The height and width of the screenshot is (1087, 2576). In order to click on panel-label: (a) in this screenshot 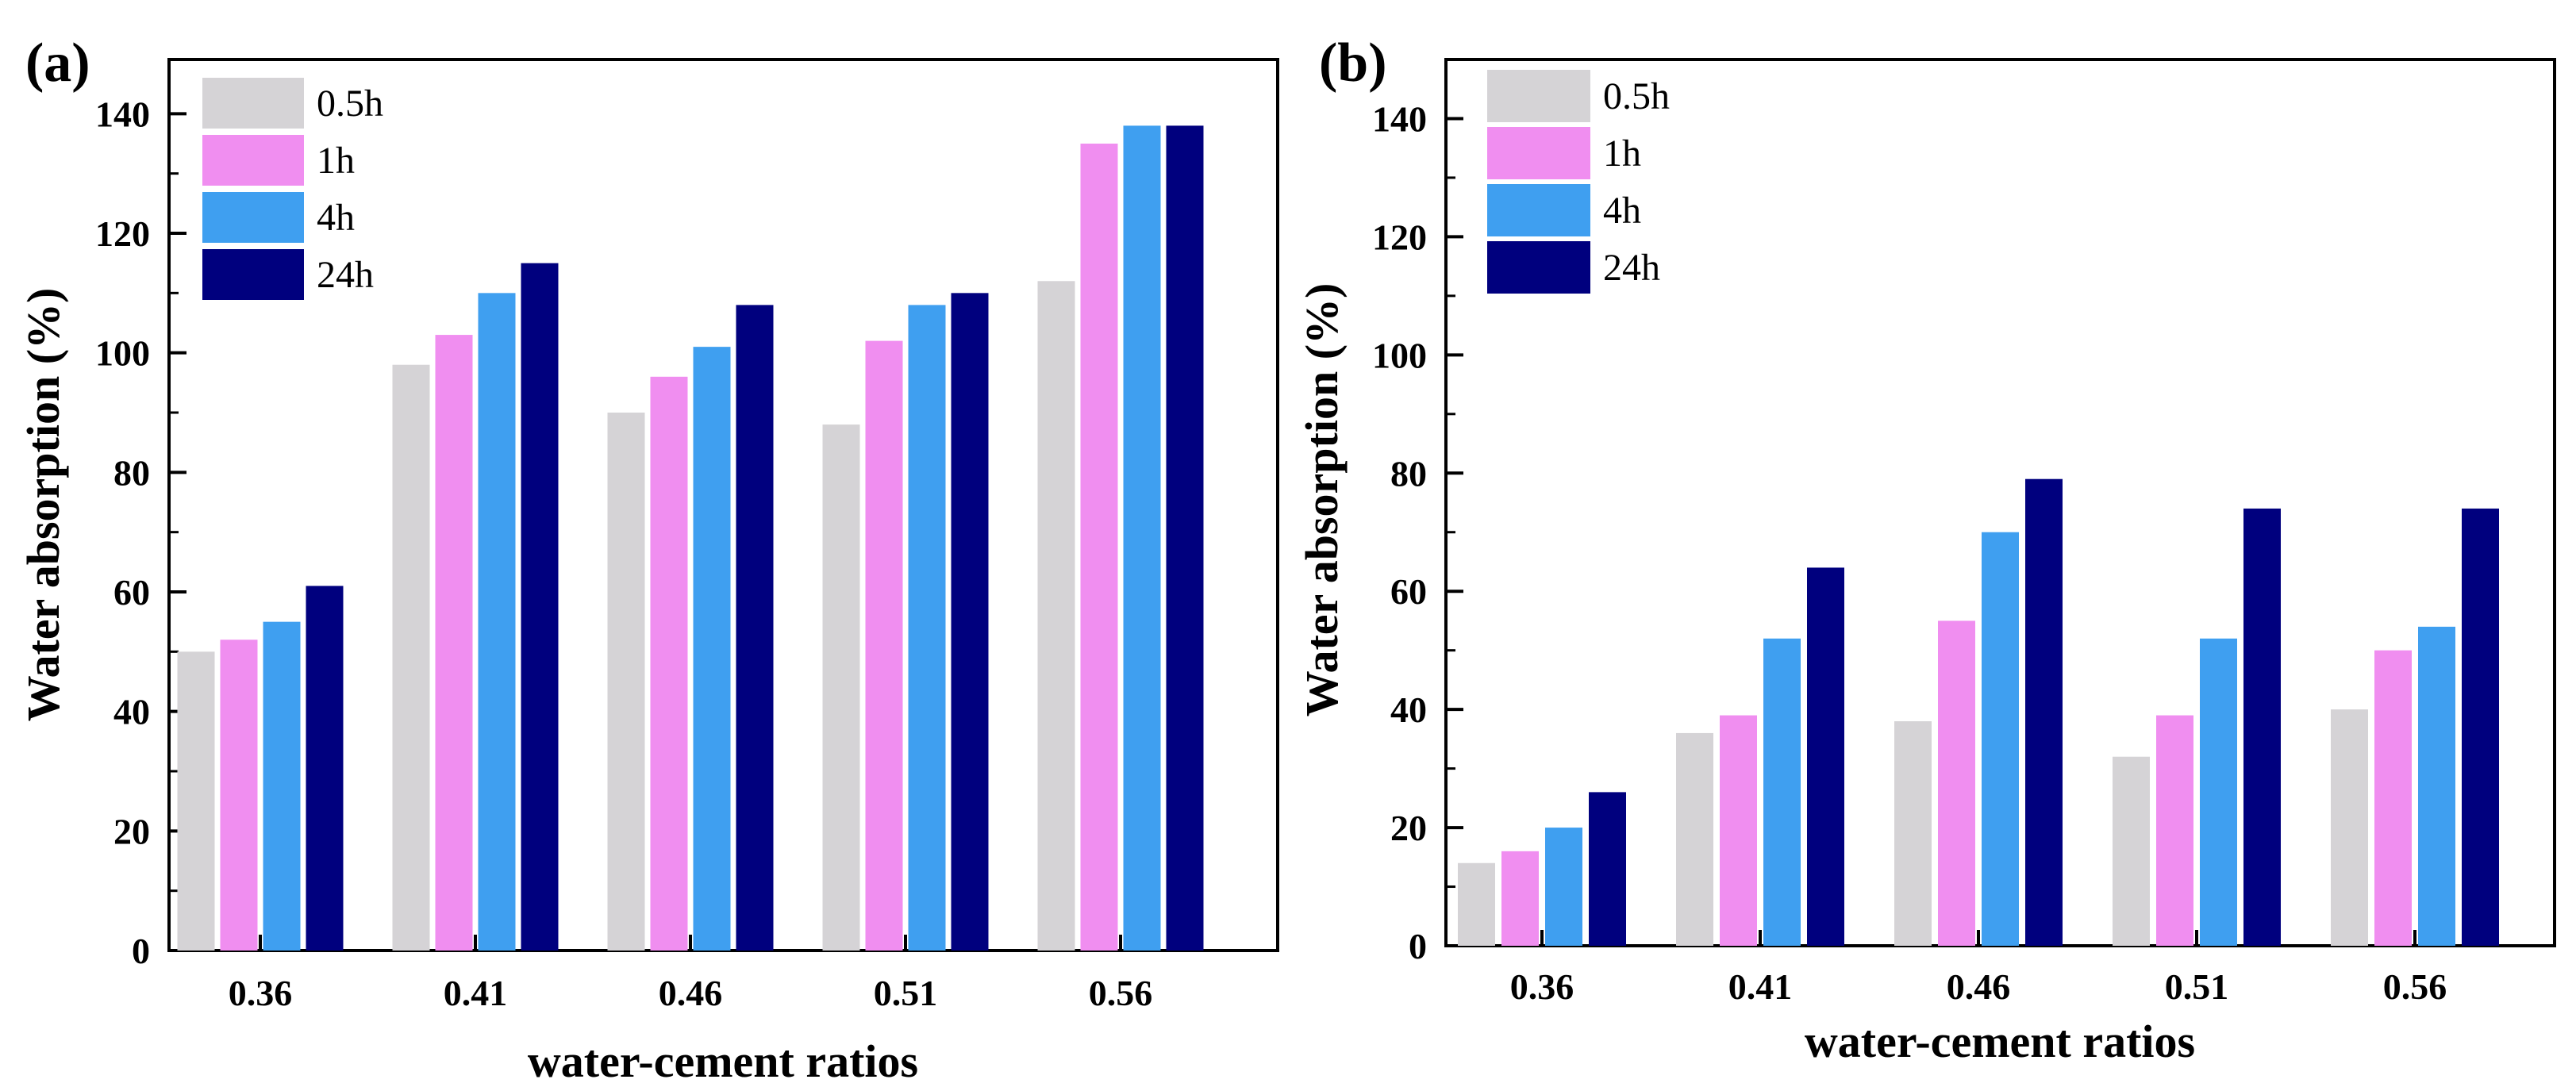, I will do `click(58, 64)`.